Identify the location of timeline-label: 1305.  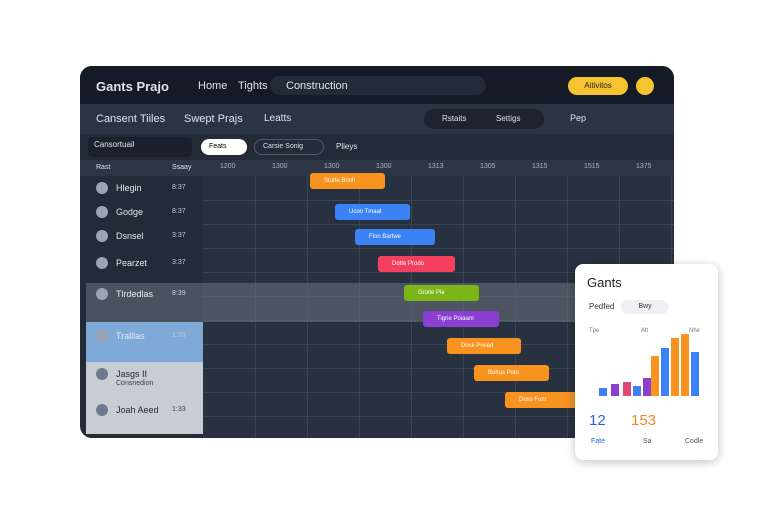
(488, 166).